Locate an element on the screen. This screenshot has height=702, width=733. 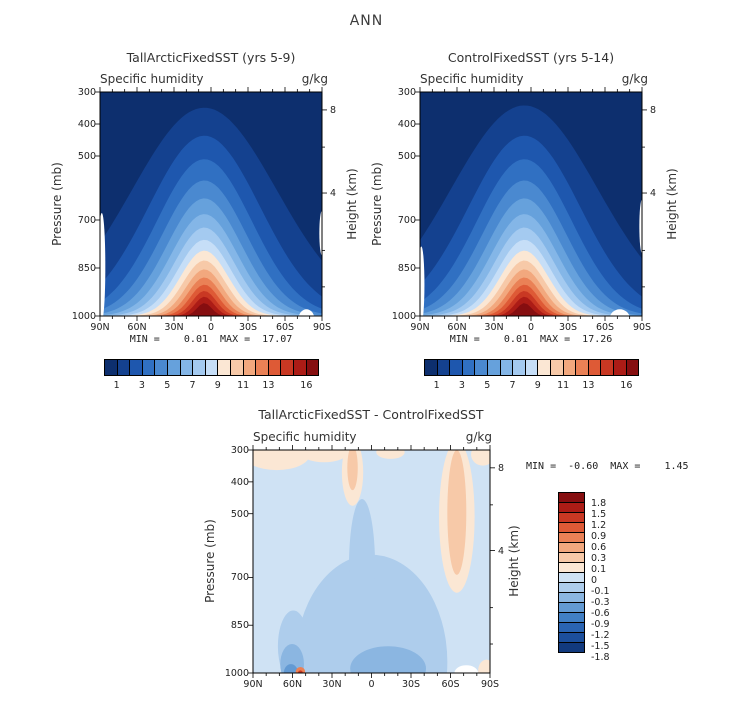
humidity-plot-control is located at coordinates (531, 204).